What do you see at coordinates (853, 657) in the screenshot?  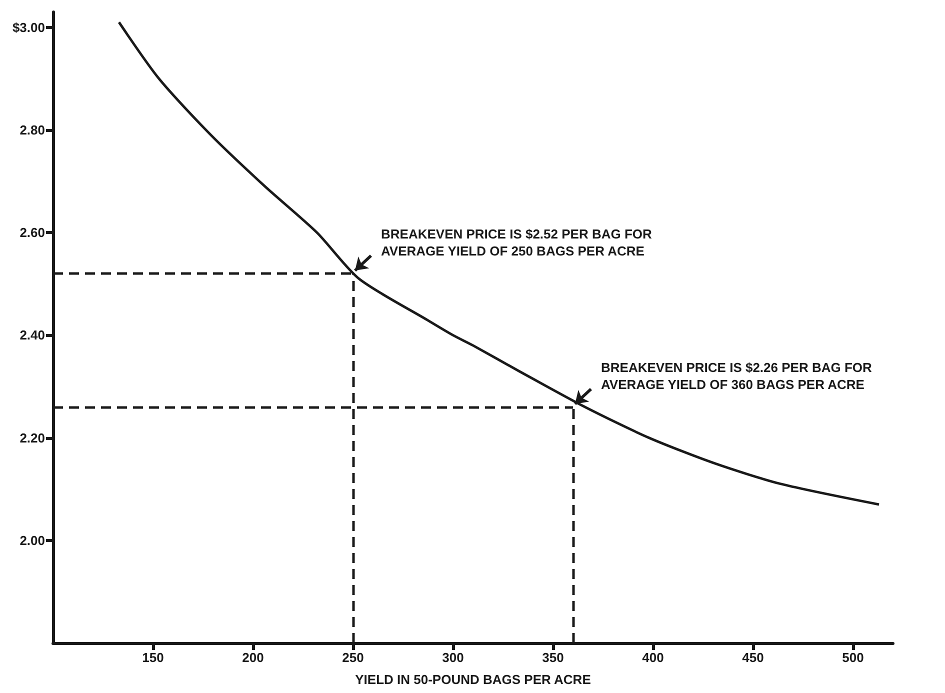 I see `x-tick-label: 500` at bounding box center [853, 657].